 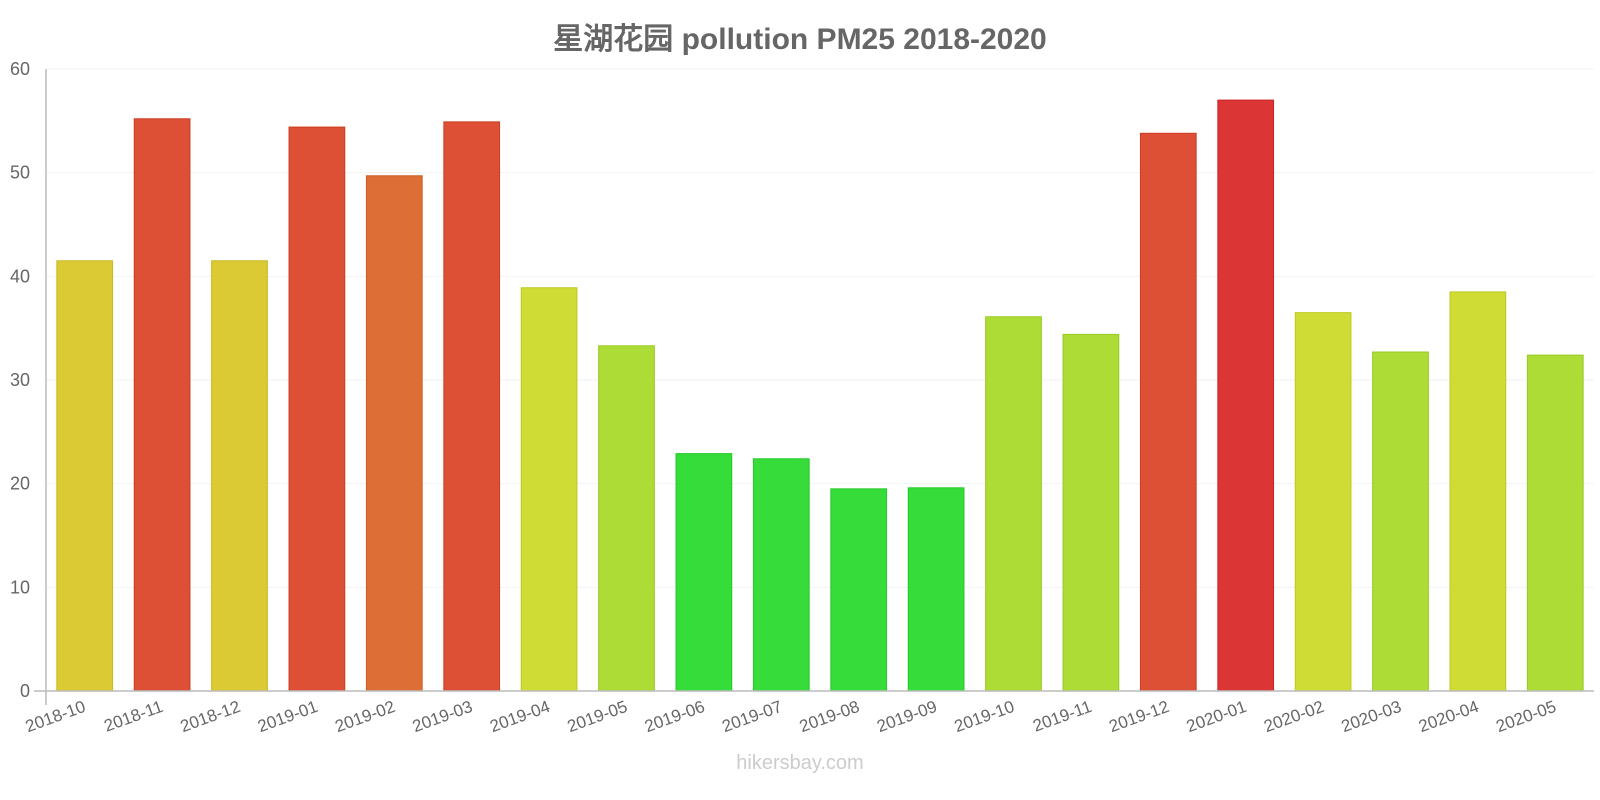 I want to click on y-tick-label: 50, so click(x=20, y=173).